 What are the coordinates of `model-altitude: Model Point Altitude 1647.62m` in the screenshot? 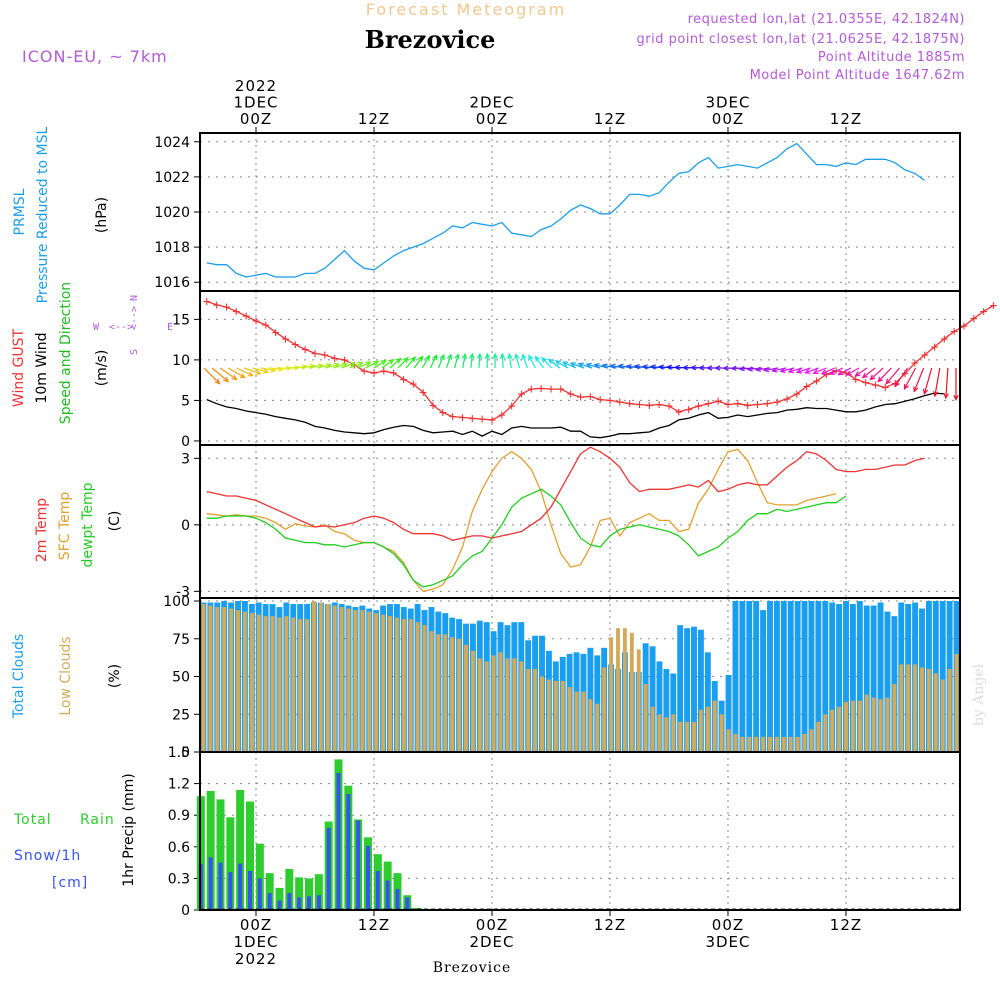 It's located at (857, 75).